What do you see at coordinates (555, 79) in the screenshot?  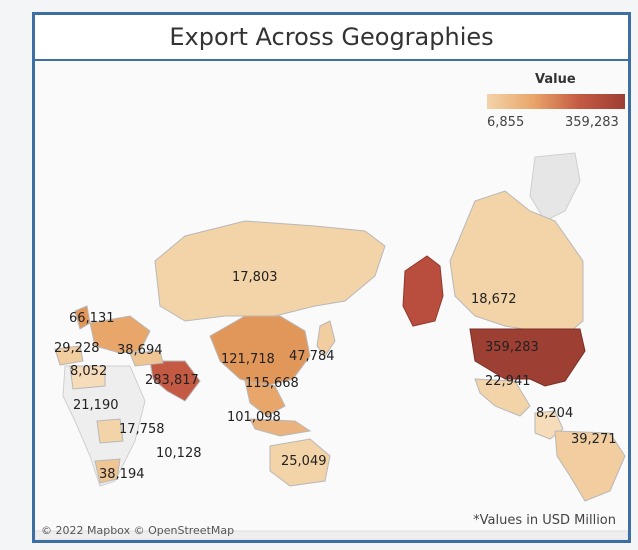 I see `legend-title: Value` at bounding box center [555, 79].